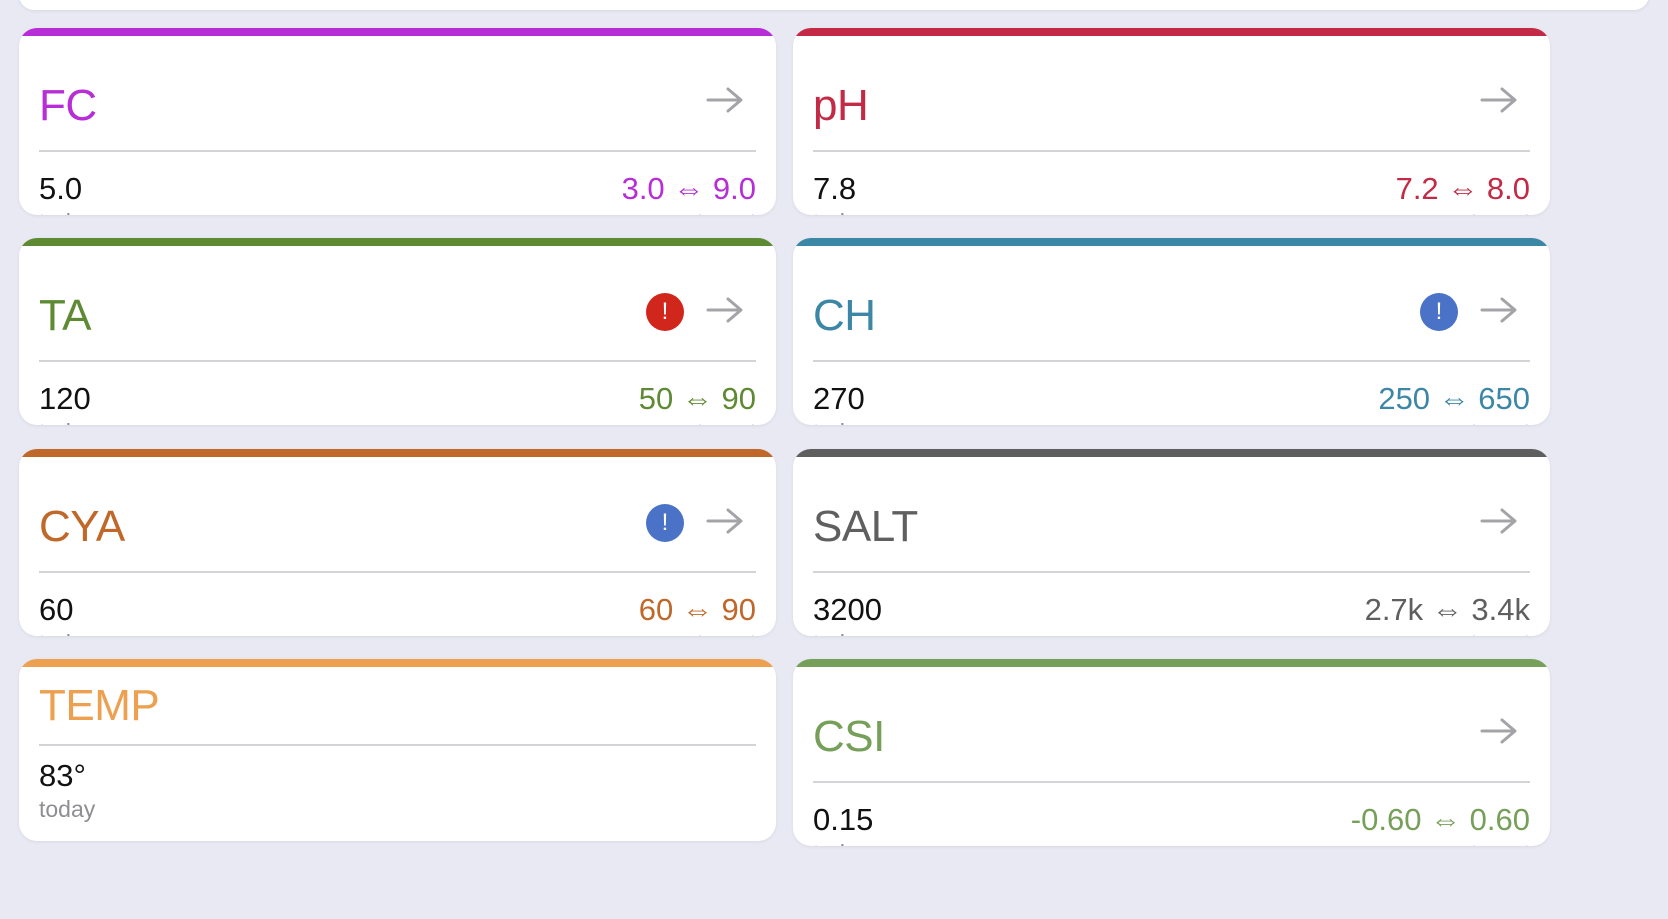  Describe the element at coordinates (847, 609) in the screenshot. I see `reading-value: 3200` at that location.